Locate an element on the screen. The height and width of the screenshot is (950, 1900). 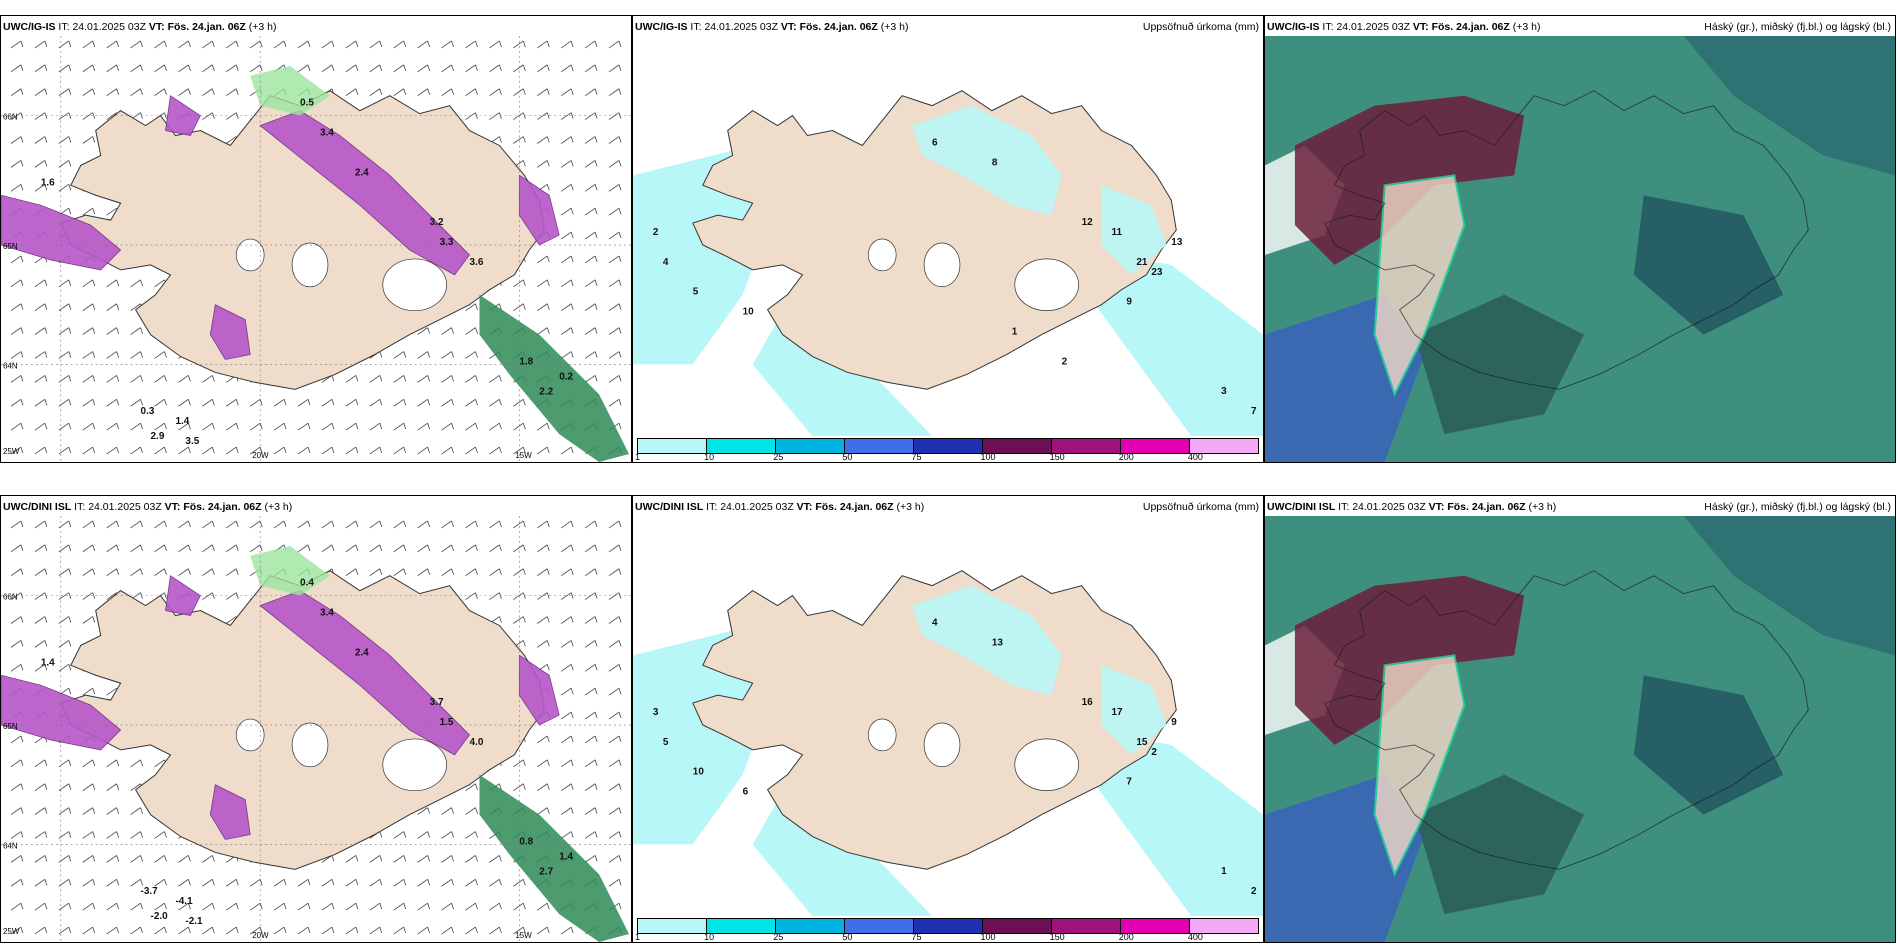
axis-label: 20W is located at coordinates (260, 455).